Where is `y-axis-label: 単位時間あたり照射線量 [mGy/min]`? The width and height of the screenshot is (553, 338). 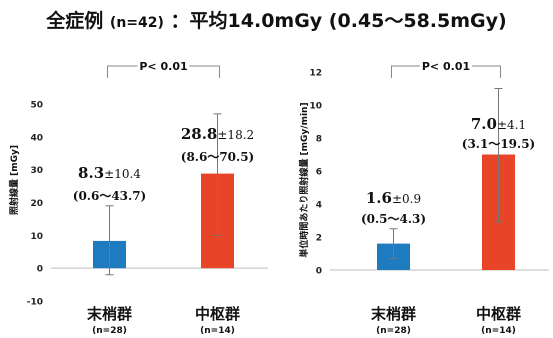 y-axis-label: 単位時間あたり照射線量 [mGy/min] is located at coordinates (304, 179).